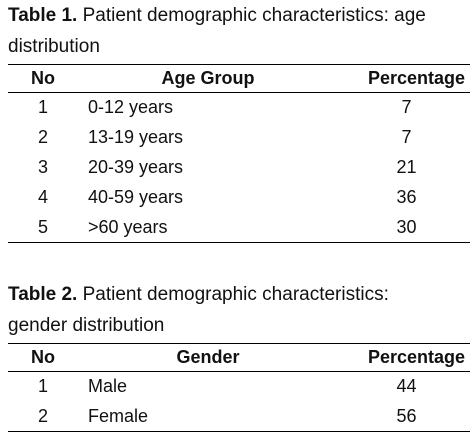 The height and width of the screenshot is (442, 470). I want to click on table-row: 2 13-19 years 7, so click(239, 138).